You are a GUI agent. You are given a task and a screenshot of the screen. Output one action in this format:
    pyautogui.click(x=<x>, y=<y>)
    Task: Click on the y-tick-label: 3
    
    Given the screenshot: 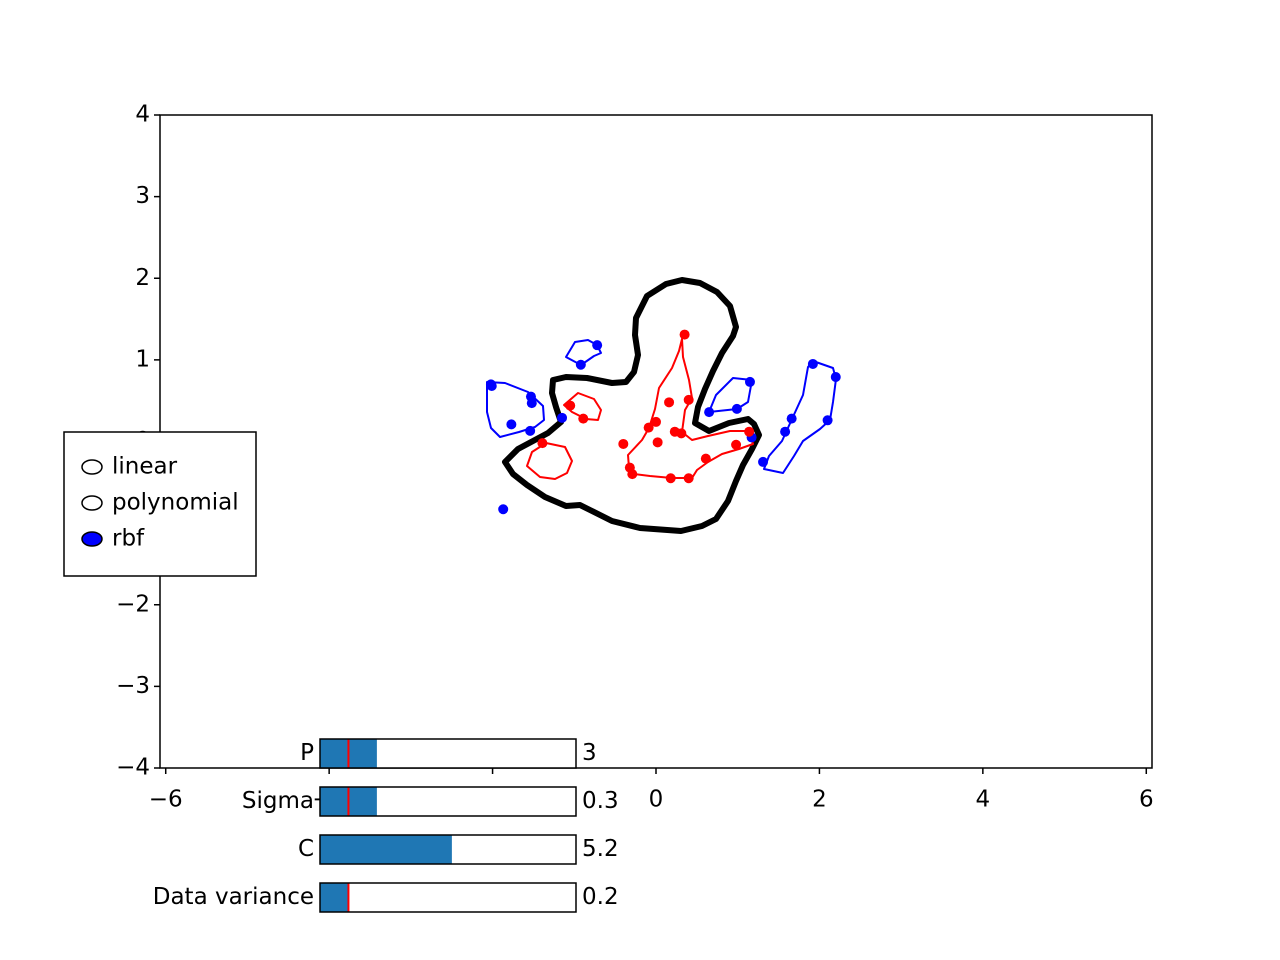 What is the action you would take?
    pyautogui.click(x=142, y=196)
    